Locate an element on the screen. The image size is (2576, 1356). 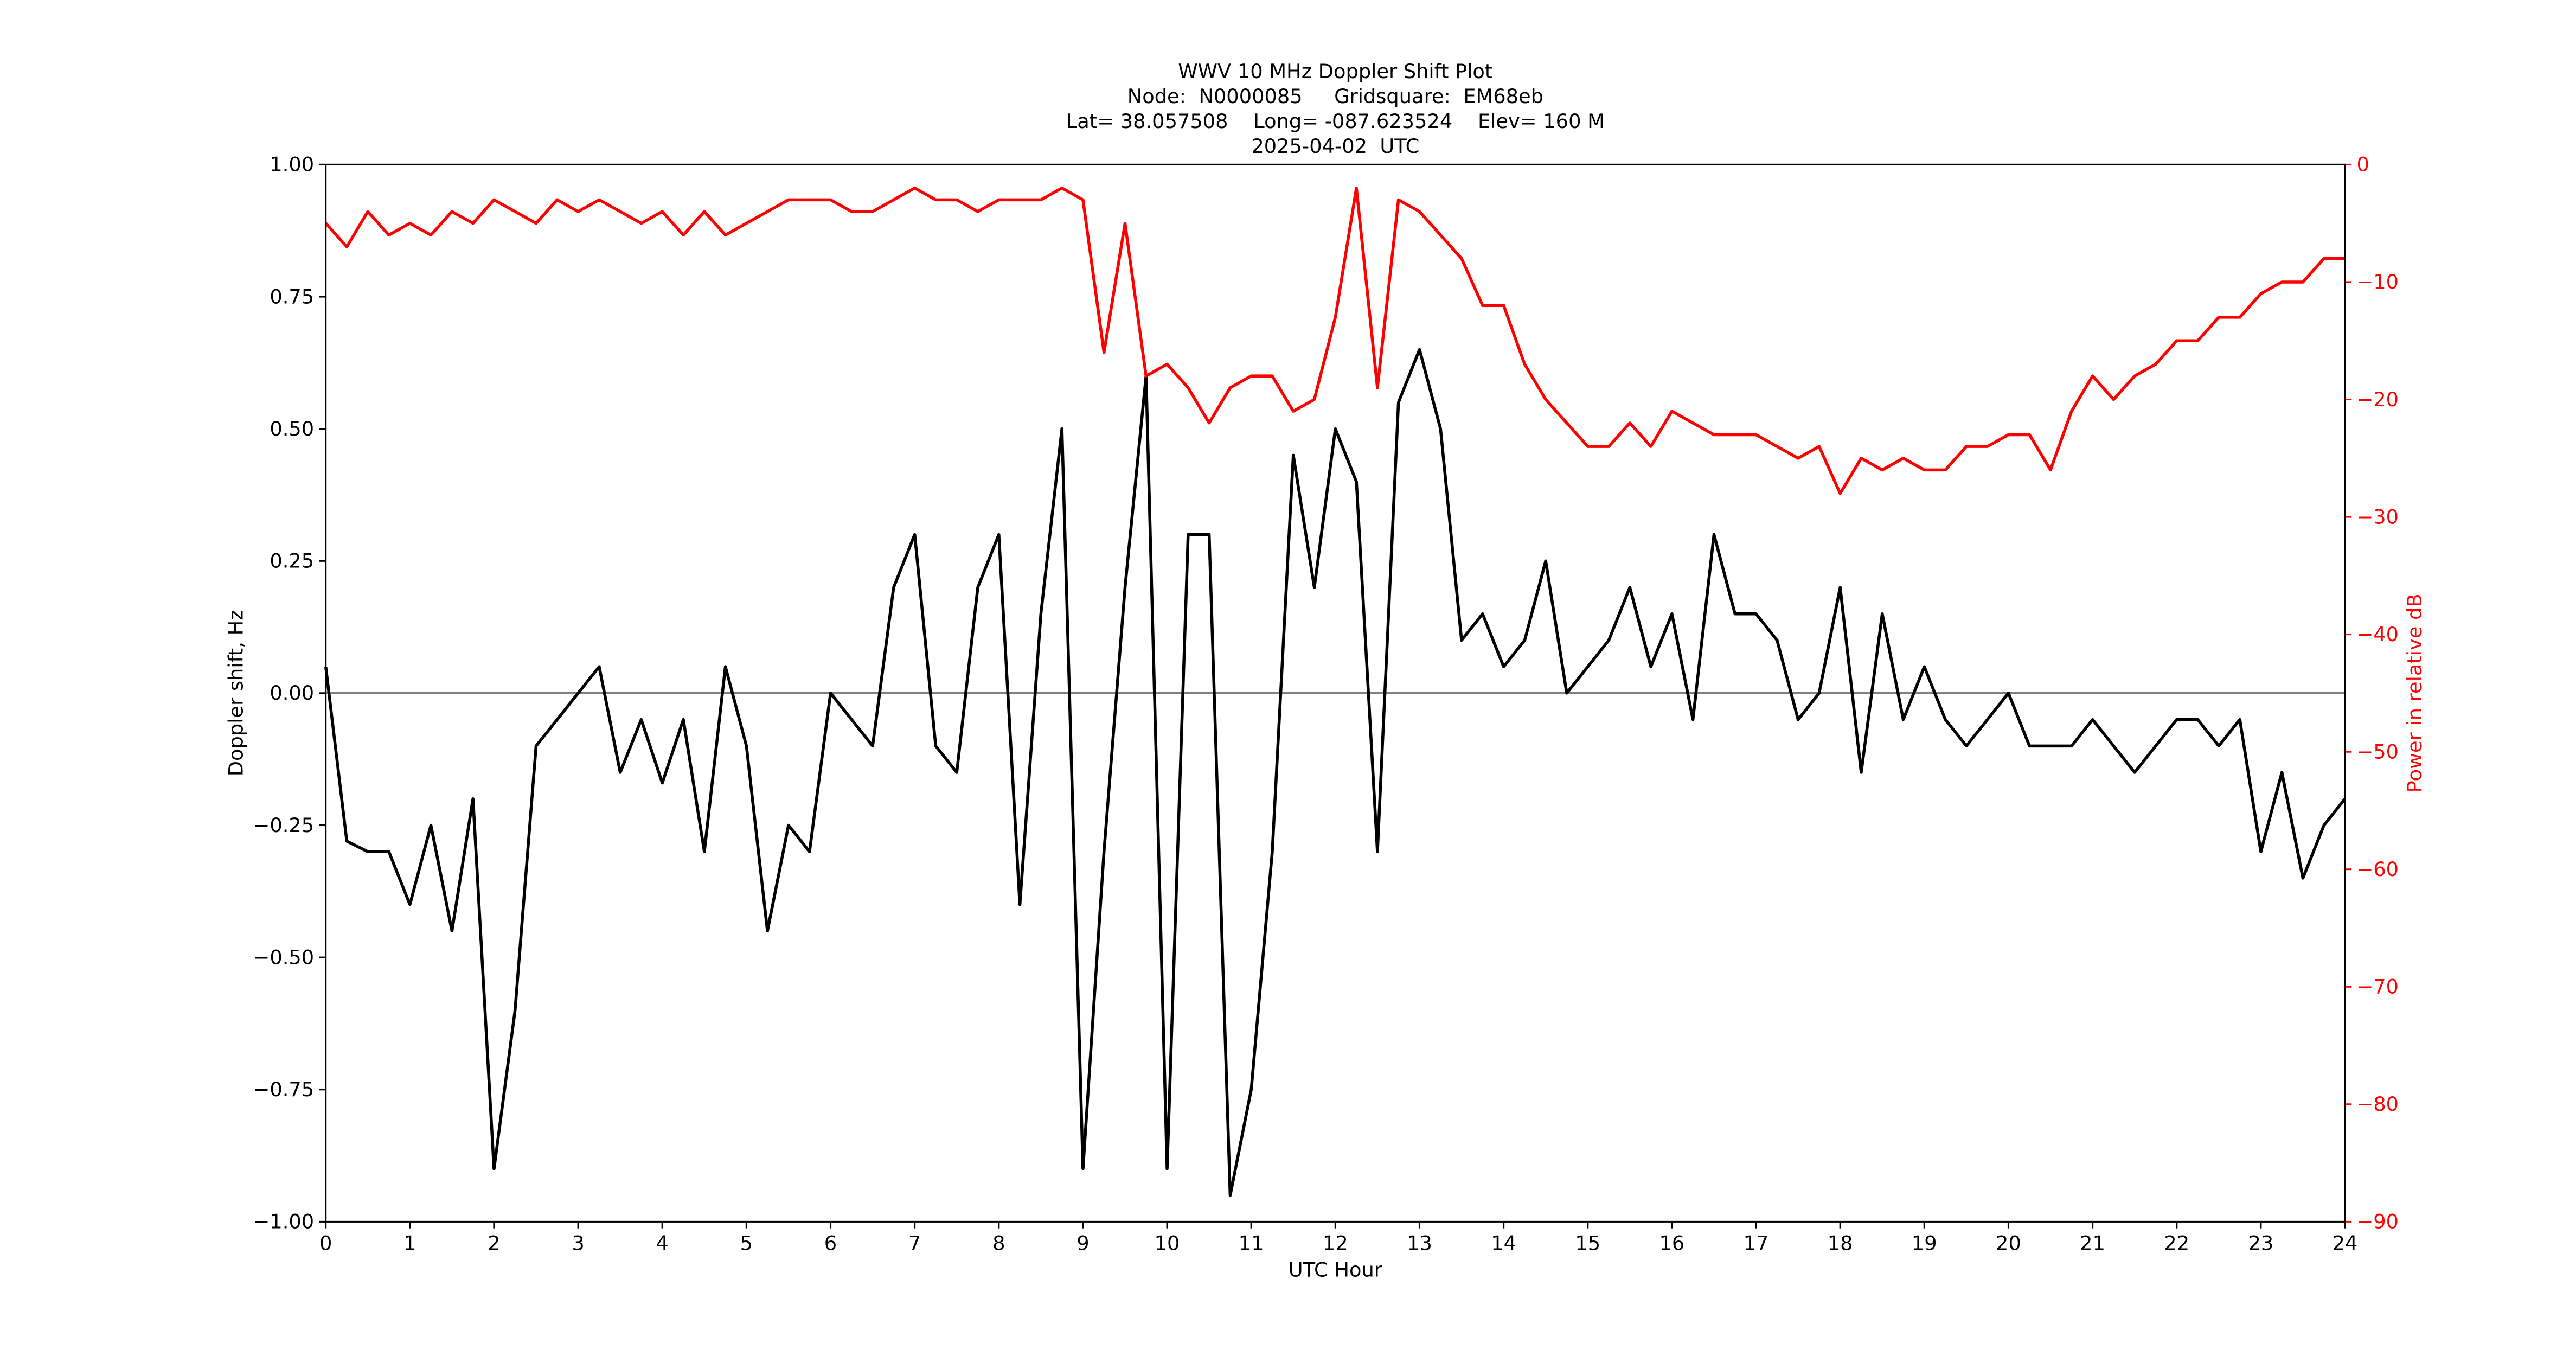
x-tick-label: 7 is located at coordinates (914, 1243).